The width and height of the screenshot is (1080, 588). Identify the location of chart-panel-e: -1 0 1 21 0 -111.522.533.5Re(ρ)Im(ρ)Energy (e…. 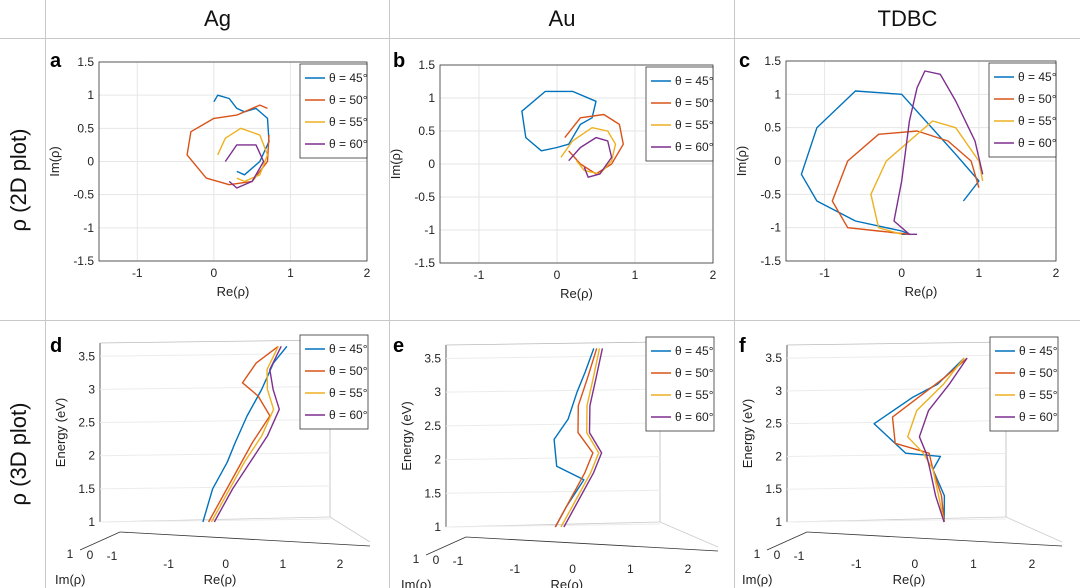
(556, 461).